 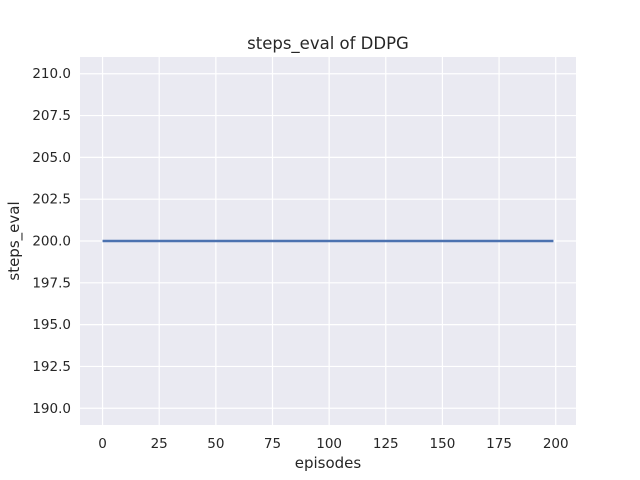 What do you see at coordinates (443, 444) in the screenshot?
I see `x-tick-label: 150` at bounding box center [443, 444].